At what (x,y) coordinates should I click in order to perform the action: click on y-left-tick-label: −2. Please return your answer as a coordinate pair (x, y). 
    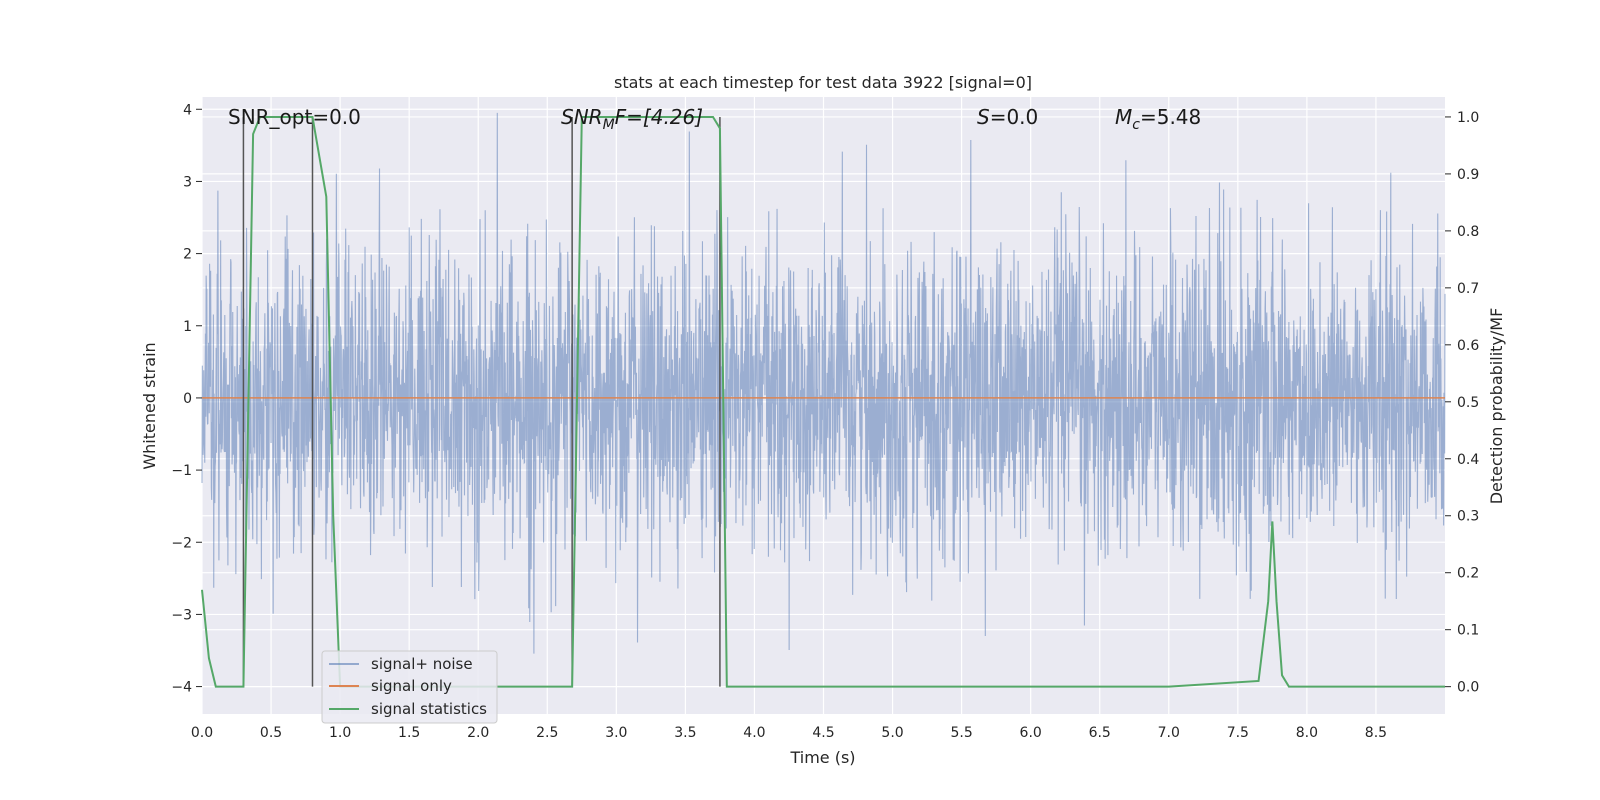
    Looking at the image, I should click on (181, 543).